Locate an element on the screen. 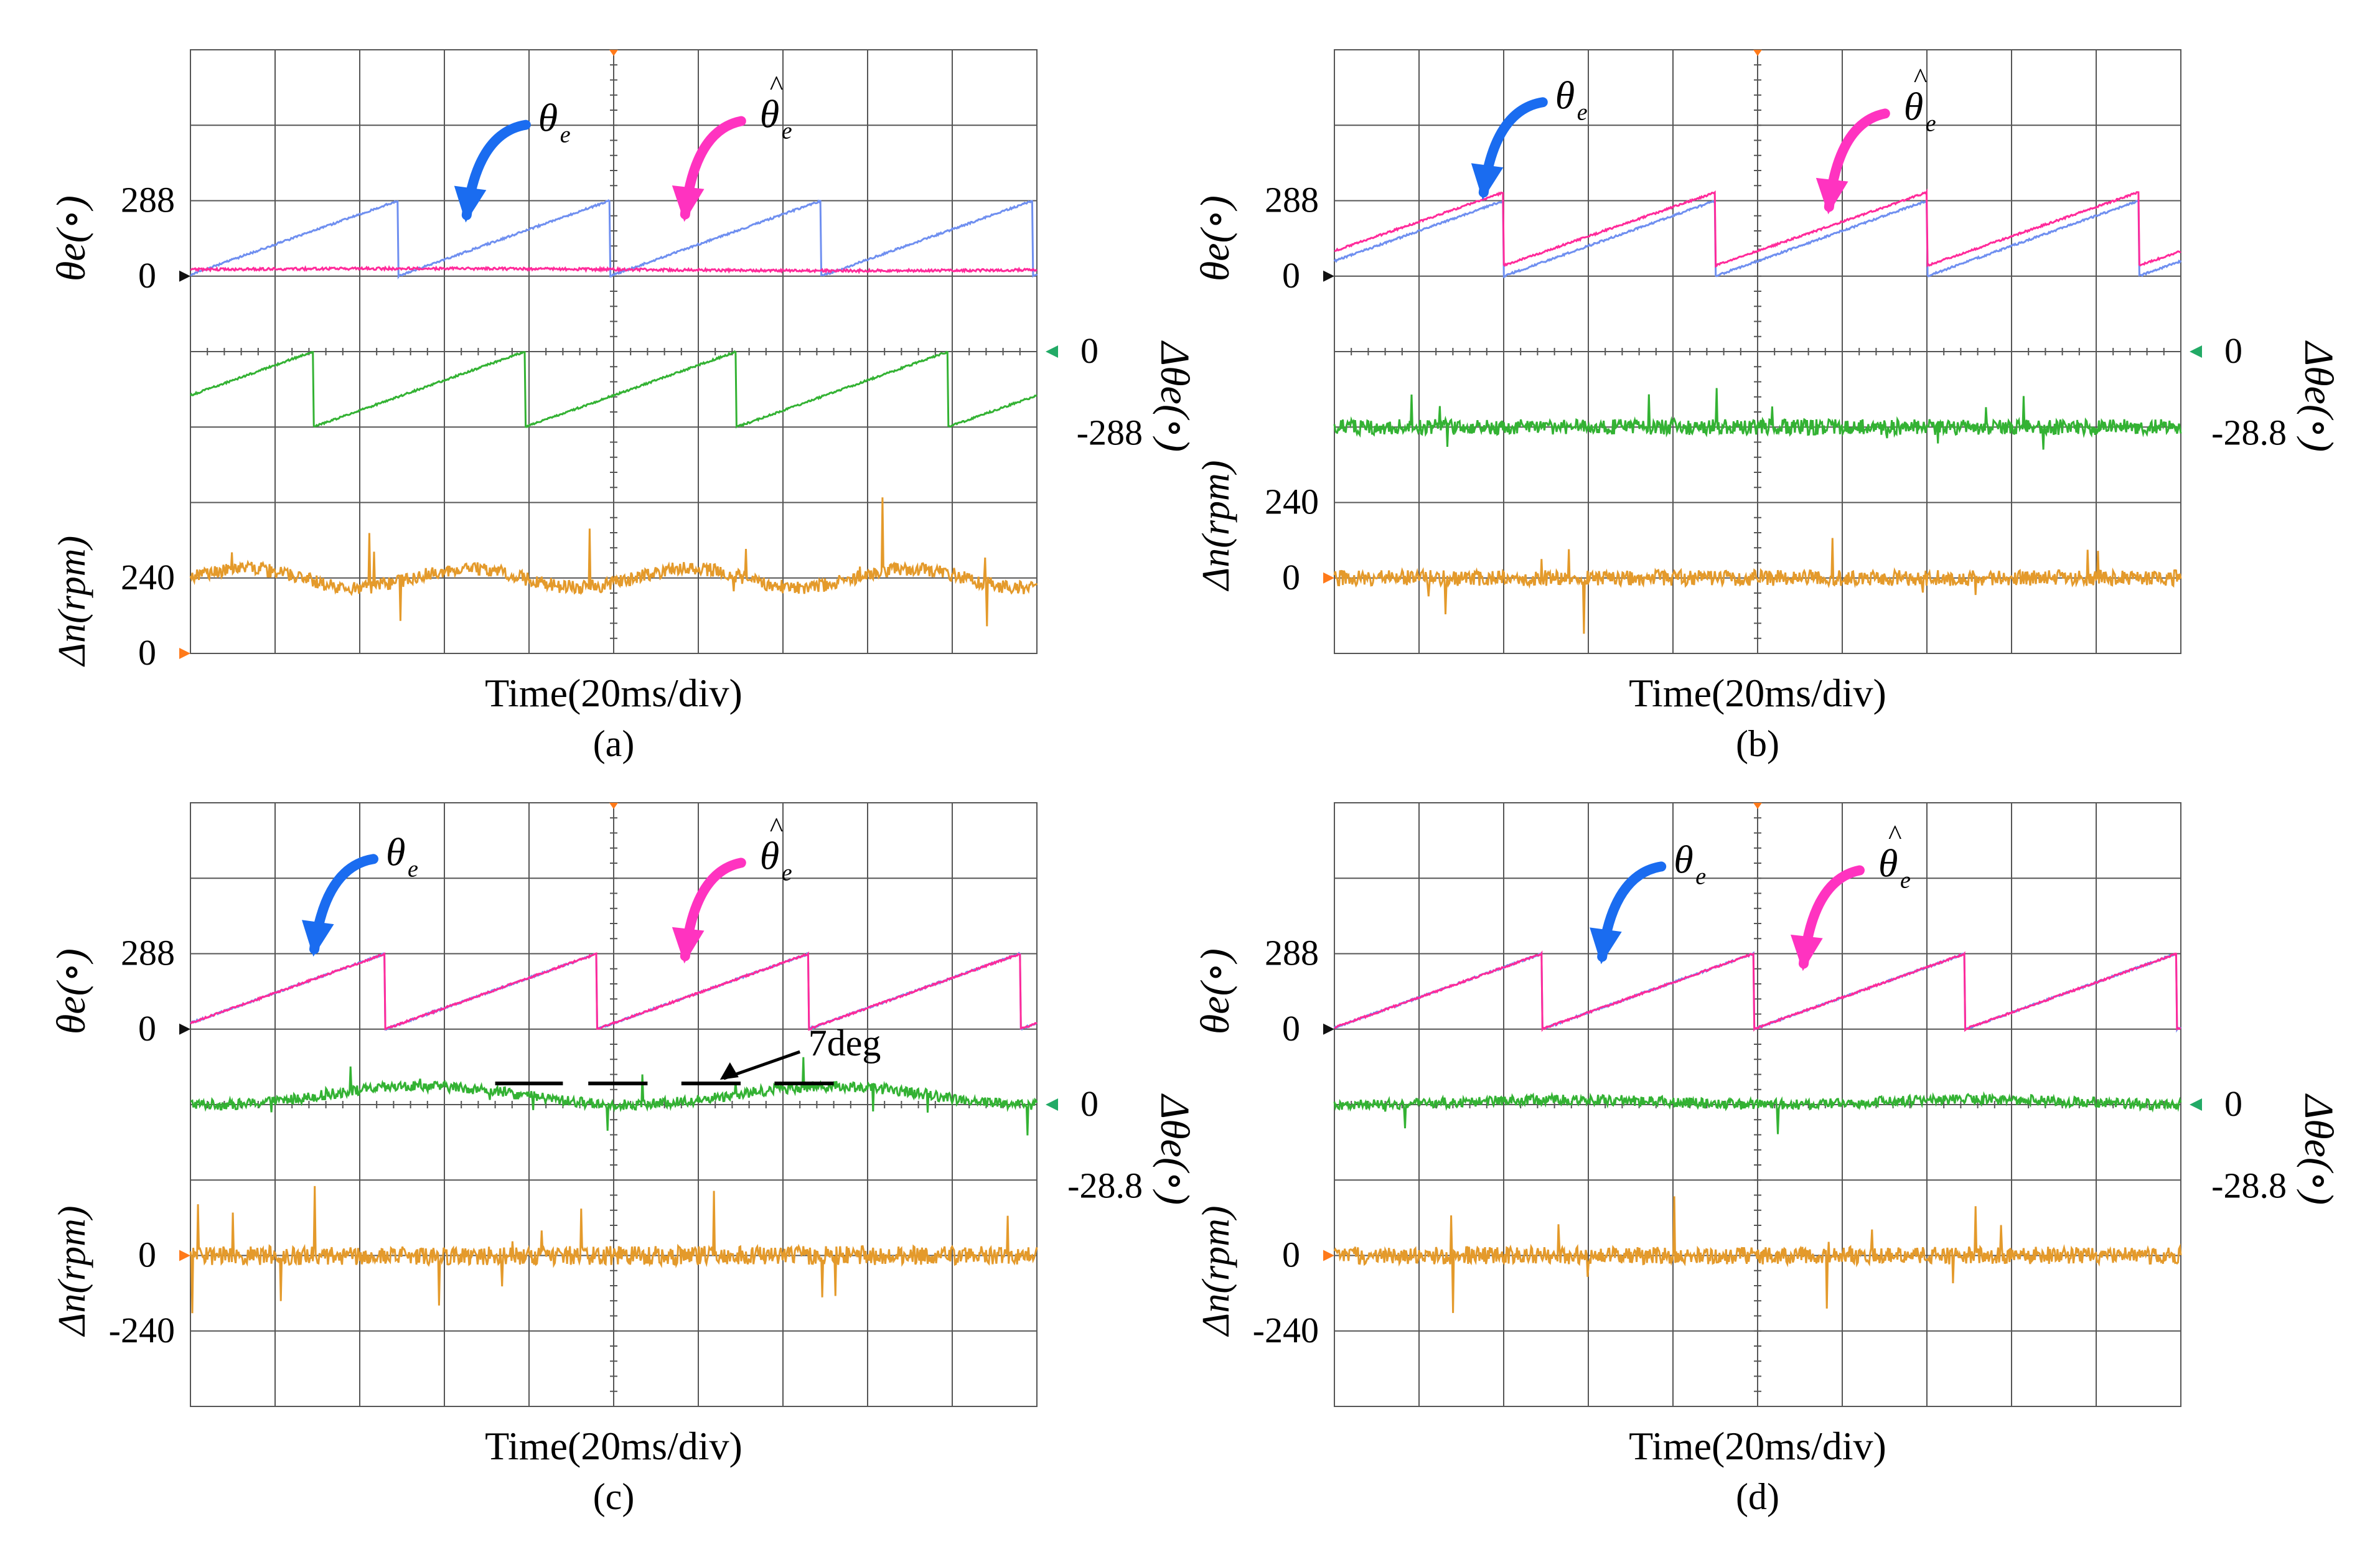  panel-tag: (d) is located at coordinates (1757, 1496).